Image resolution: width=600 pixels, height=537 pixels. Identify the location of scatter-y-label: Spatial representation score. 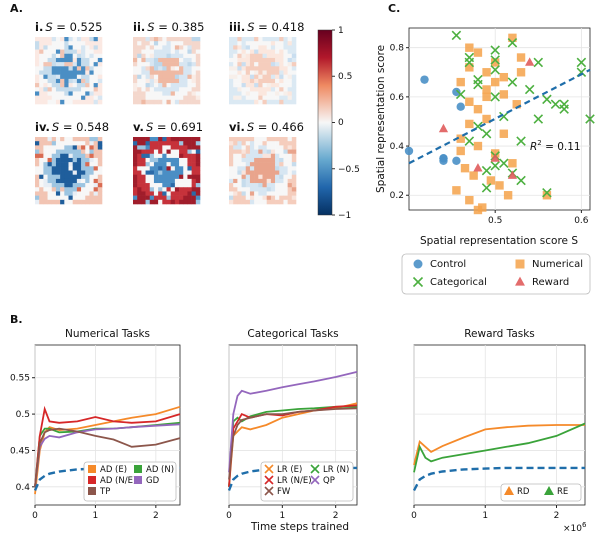
(381, 119).